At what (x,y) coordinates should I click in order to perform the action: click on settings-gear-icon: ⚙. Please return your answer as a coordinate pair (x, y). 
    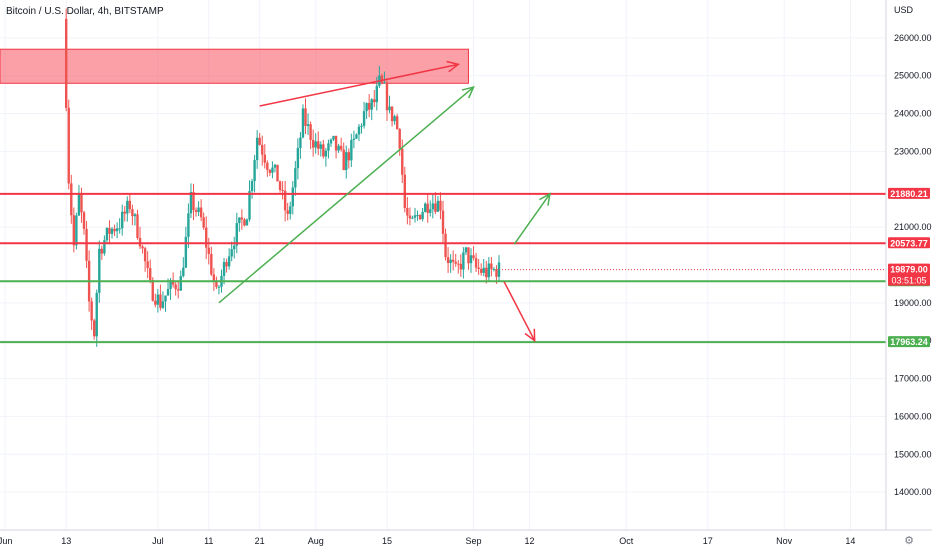
    Looking at the image, I should click on (909, 541).